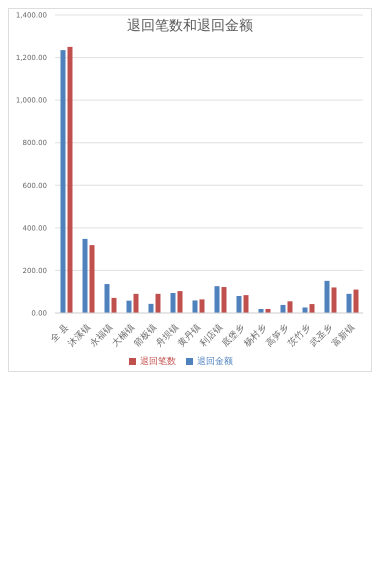 Image resolution: width=383 pixels, height=581 pixels. What do you see at coordinates (343, 336) in the screenshot?
I see `x-tick-label: 富新镇` at bounding box center [343, 336].